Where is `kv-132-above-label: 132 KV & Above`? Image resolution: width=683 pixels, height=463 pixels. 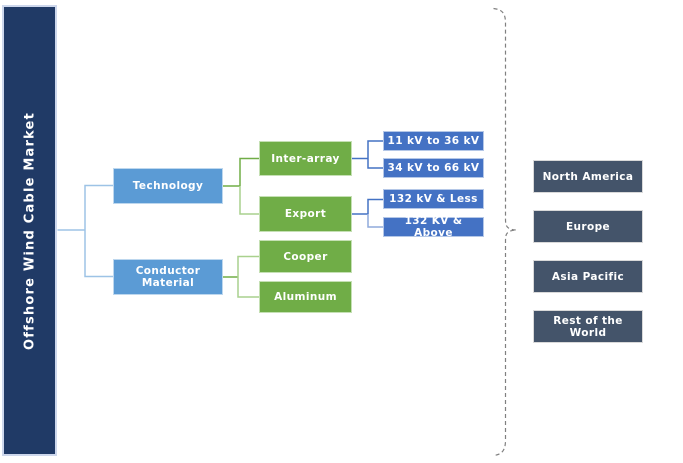 kv-132-above-label: 132 KV & Above is located at coordinates (433, 227).